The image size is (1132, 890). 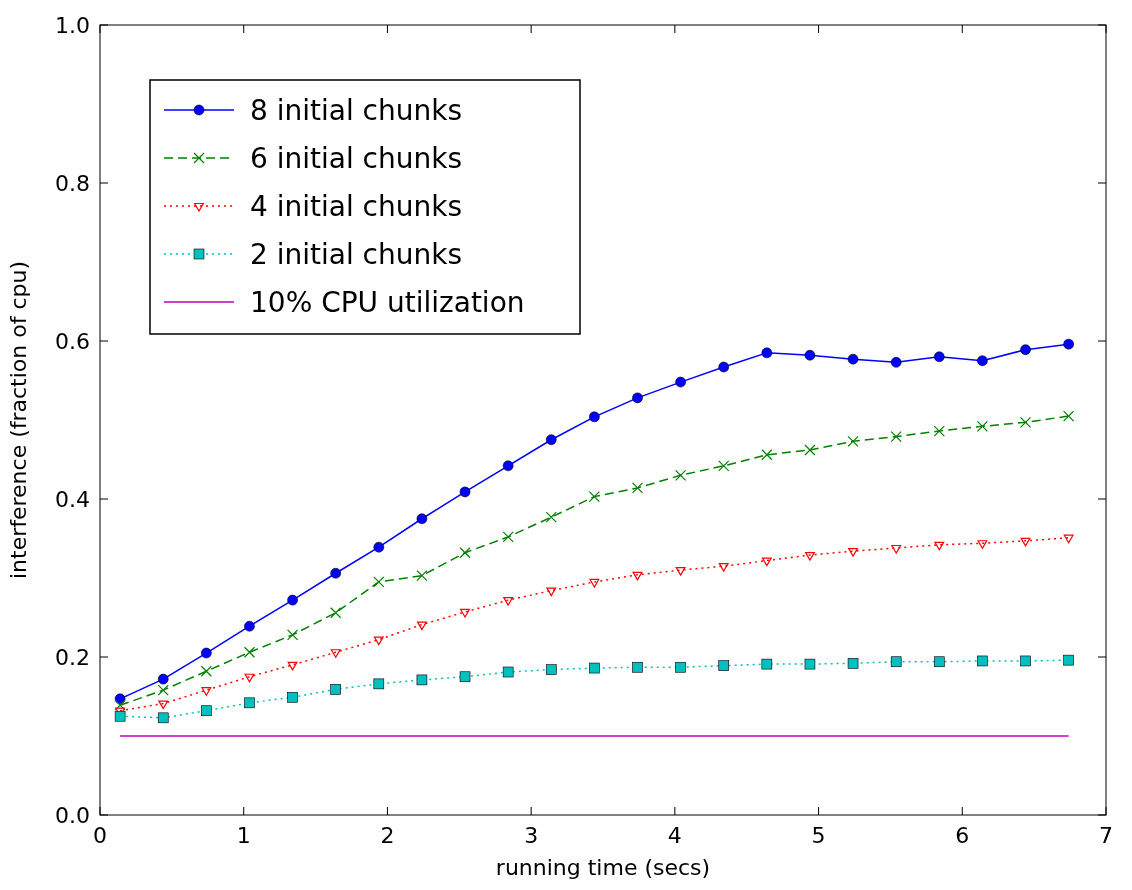 I want to click on y-tick-label: 0.8, so click(x=72, y=183).